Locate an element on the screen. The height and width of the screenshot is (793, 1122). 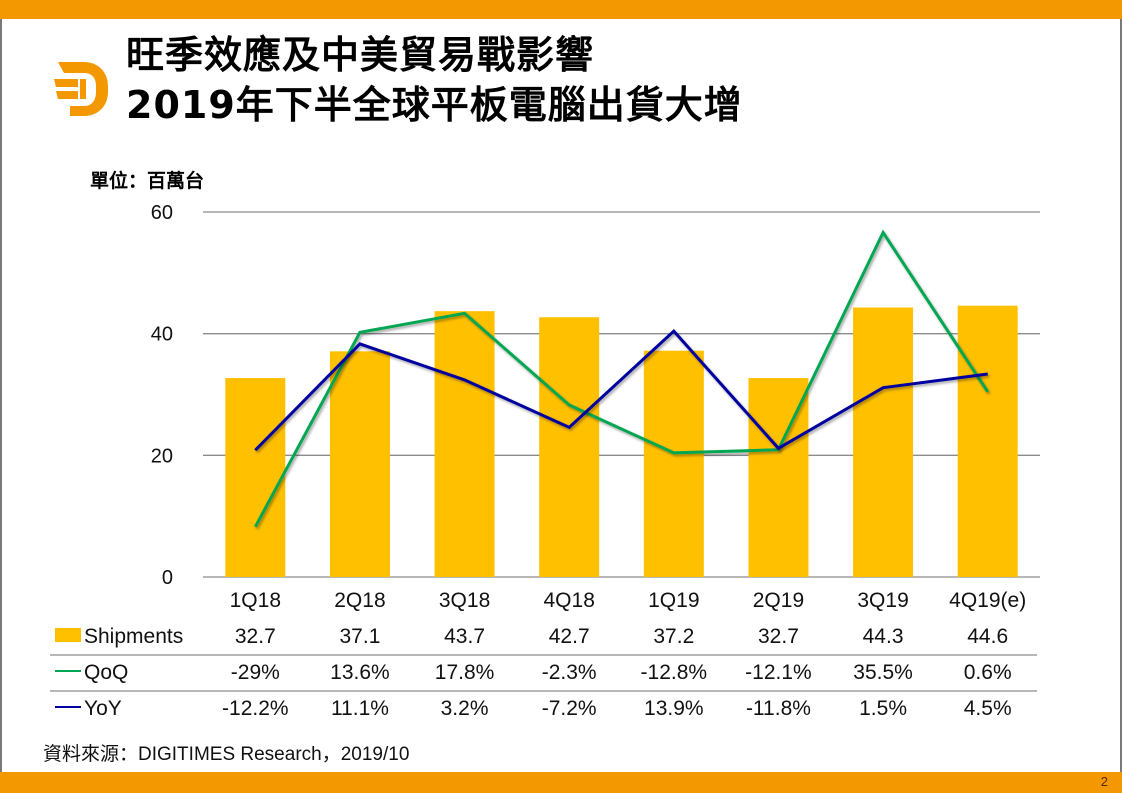
table-cell: 4.5% is located at coordinates (988, 708).